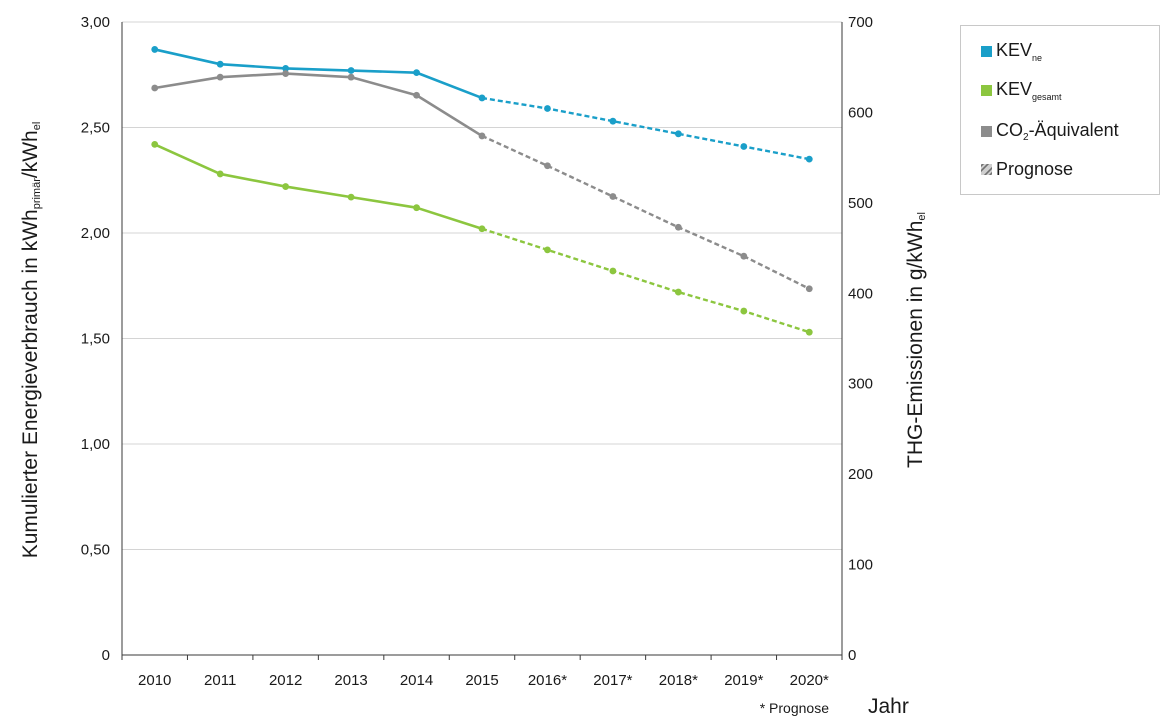 The width and height of the screenshot is (1161, 716). I want to click on y-left-tick-label: 0, so click(106, 655).